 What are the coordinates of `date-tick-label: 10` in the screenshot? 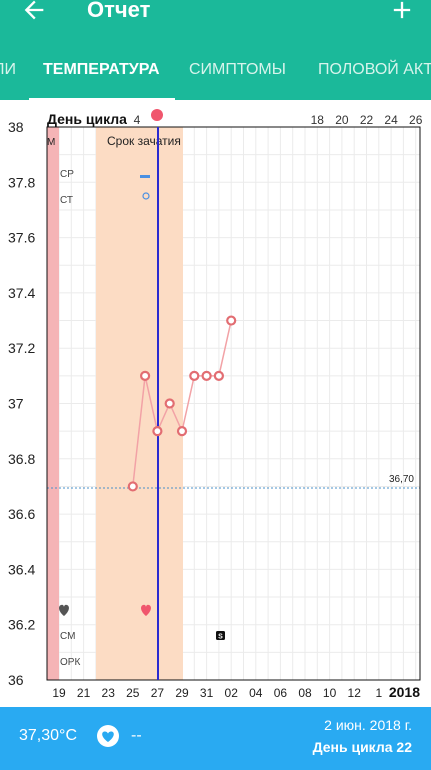 It's located at (330, 693).